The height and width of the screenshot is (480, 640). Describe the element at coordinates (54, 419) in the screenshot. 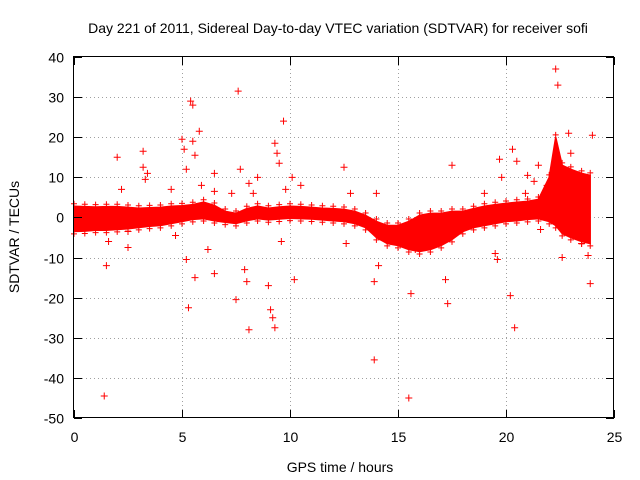

I see `y-tick-label: -50` at that location.